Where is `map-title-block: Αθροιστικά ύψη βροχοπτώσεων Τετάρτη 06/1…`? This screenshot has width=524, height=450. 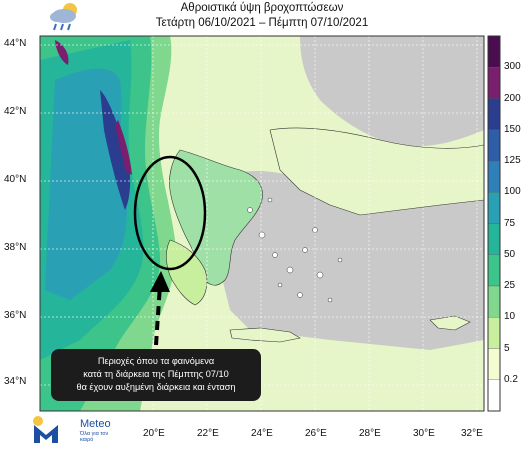
map-title-block: Αθροιστικά ύψη βροχοπτώσεων Τετάρτη 06/1… is located at coordinates (262, 17).